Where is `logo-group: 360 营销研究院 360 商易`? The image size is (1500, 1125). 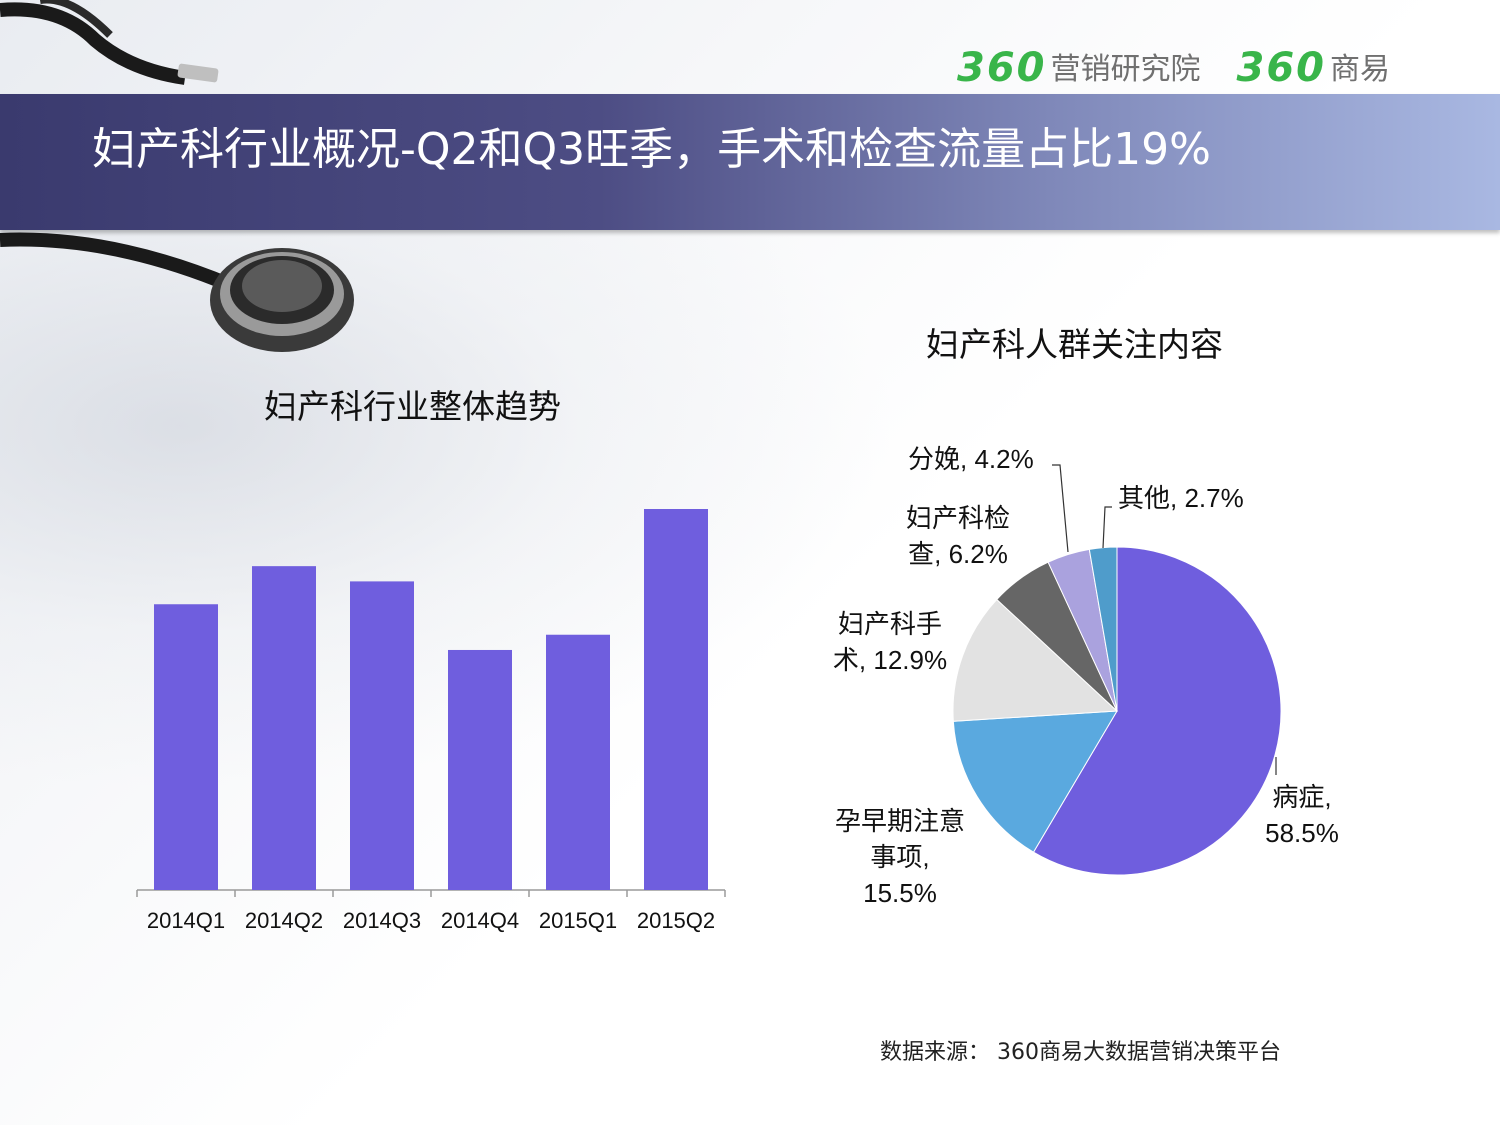 logo-group: 360 营销研究院 360 商易 is located at coordinates (1173, 68).